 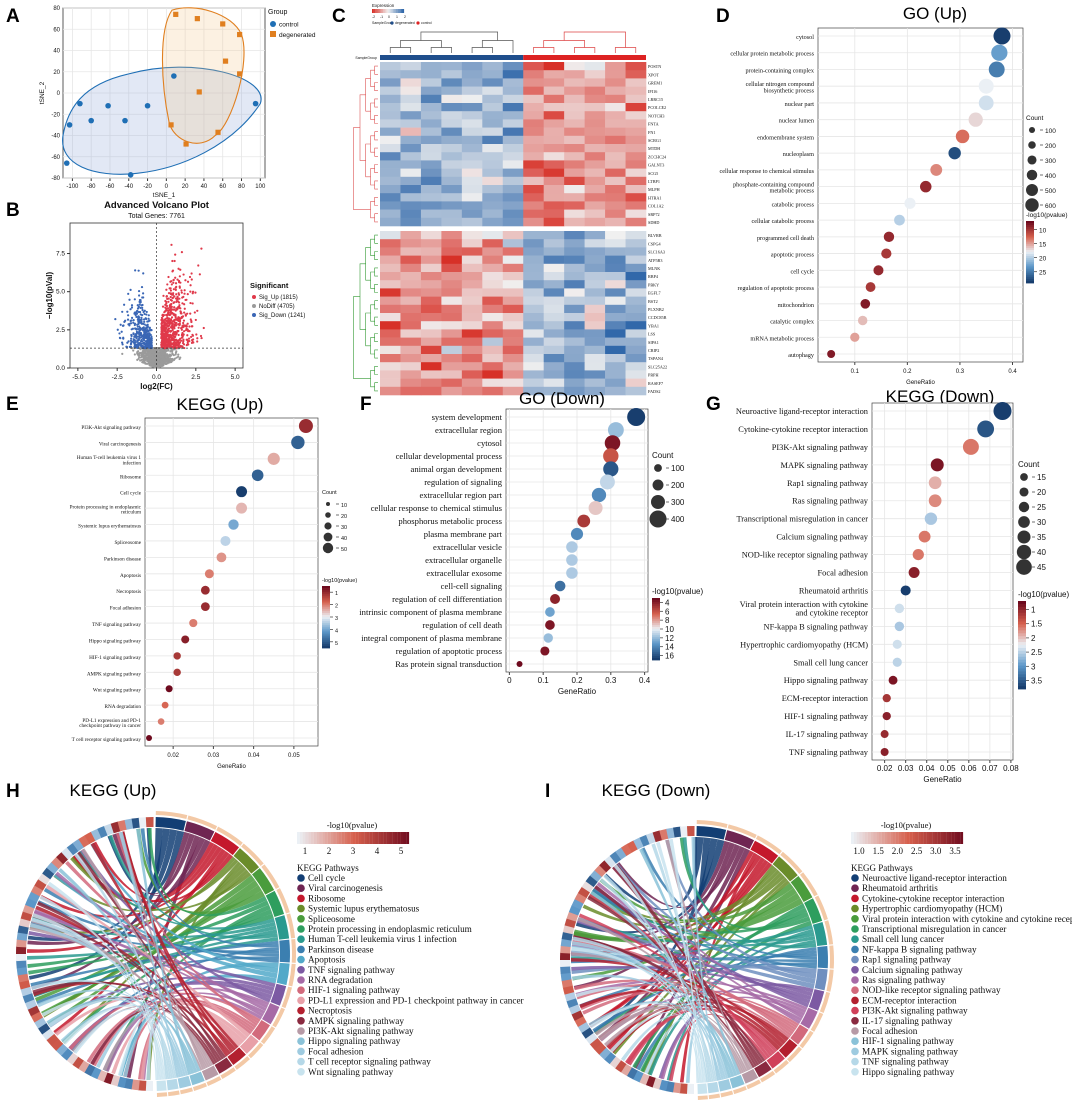 What do you see at coordinates (1041, 537) in the screenshot?
I see `size-legend-label: 35` at bounding box center [1041, 537].